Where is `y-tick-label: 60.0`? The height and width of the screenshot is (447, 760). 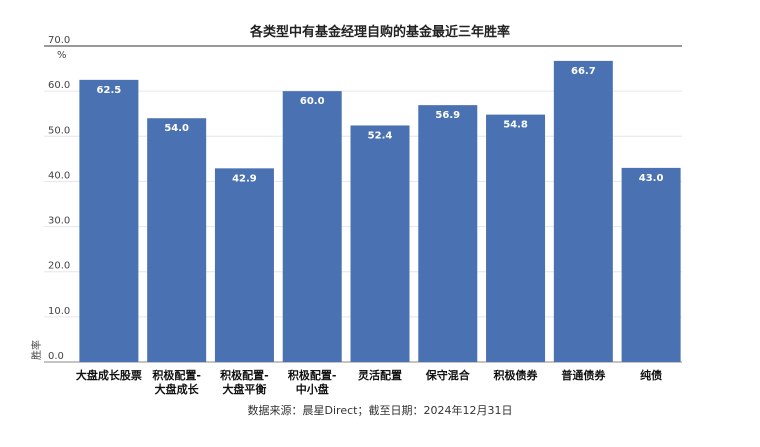
y-tick-label: 60.0 is located at coordinates (59, 85).